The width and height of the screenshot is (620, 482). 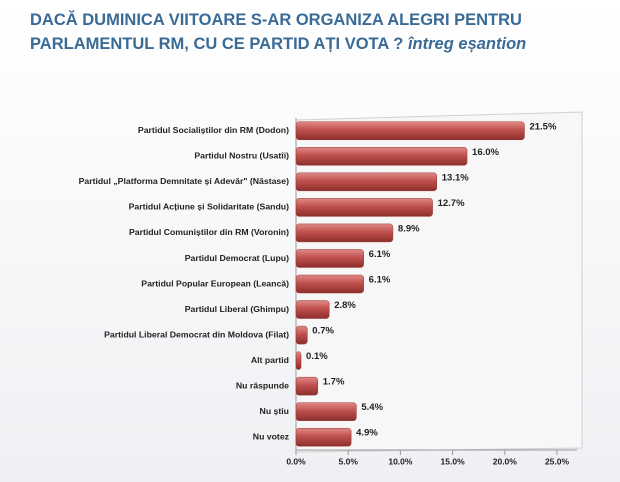 I want to click on value-label: 2.8%, so click(x=345, y=305).